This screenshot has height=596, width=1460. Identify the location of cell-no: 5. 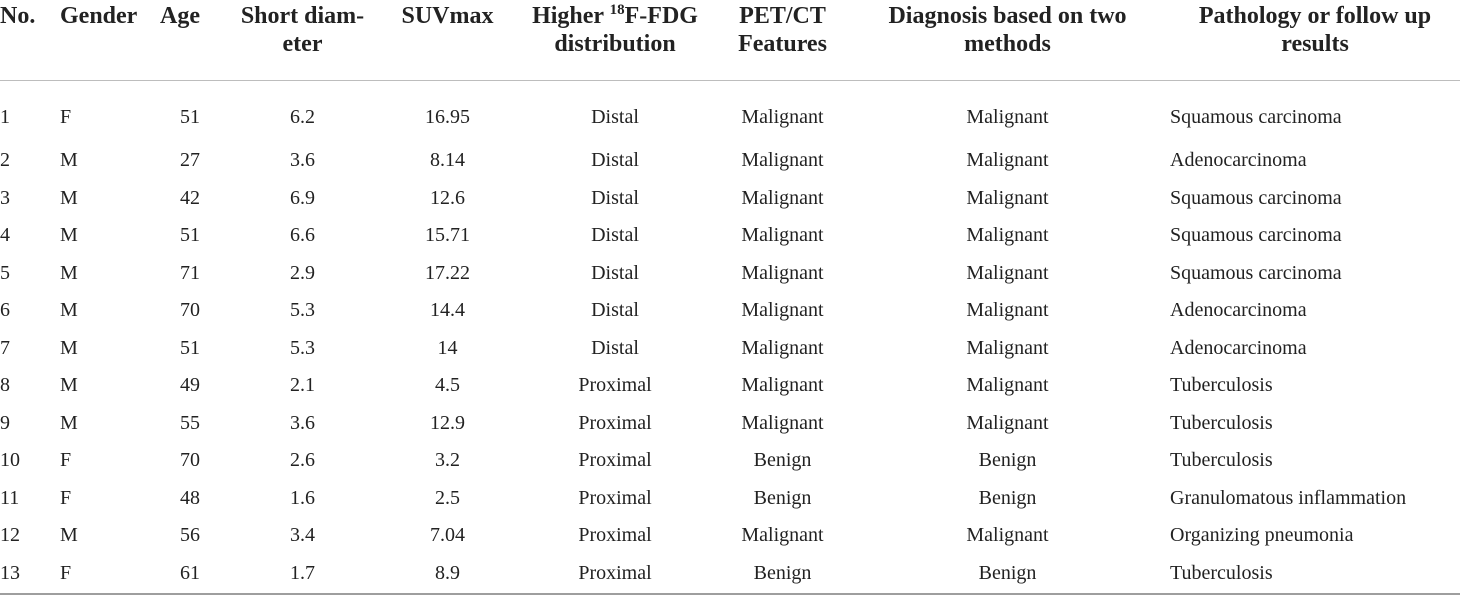
(5, 272).